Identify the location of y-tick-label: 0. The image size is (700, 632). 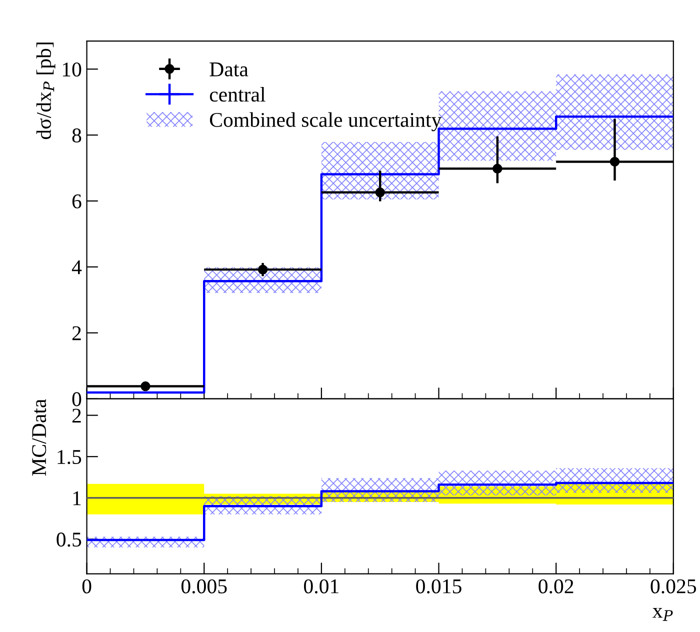
(77, 399).